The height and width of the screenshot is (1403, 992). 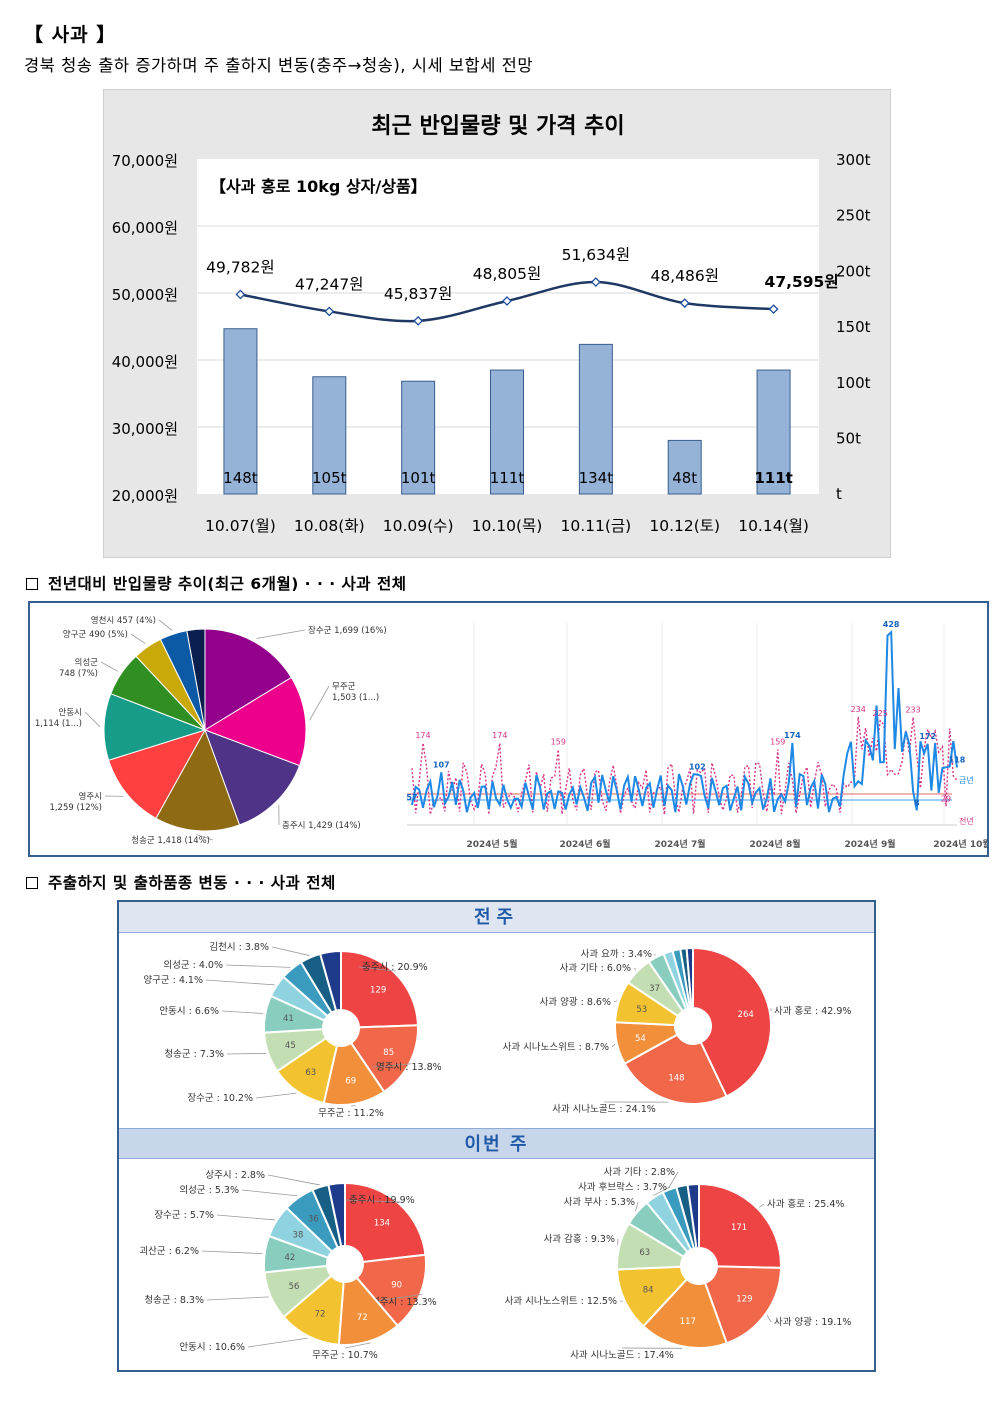 What do you see at coordinates (596, 255) in the screenshot?
I see `price-label: 51,634원` at bounding box center [596, 255].